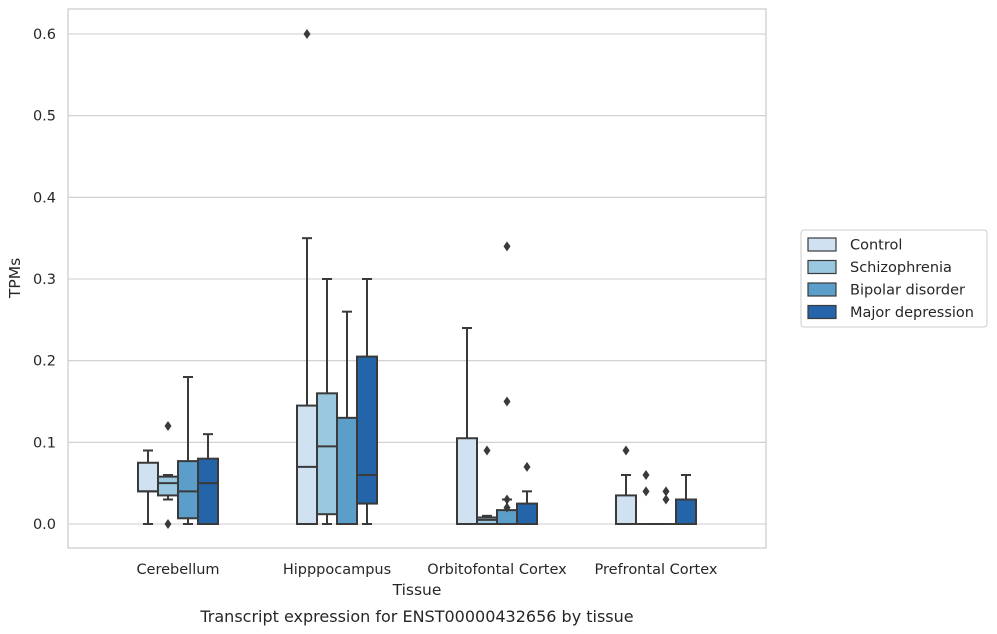 This screenshot has height=634, width=997. What do you see at coordinates (876, 246) in the screenshot?
I see `legend-label: Control` at bounding box center [876, 246].